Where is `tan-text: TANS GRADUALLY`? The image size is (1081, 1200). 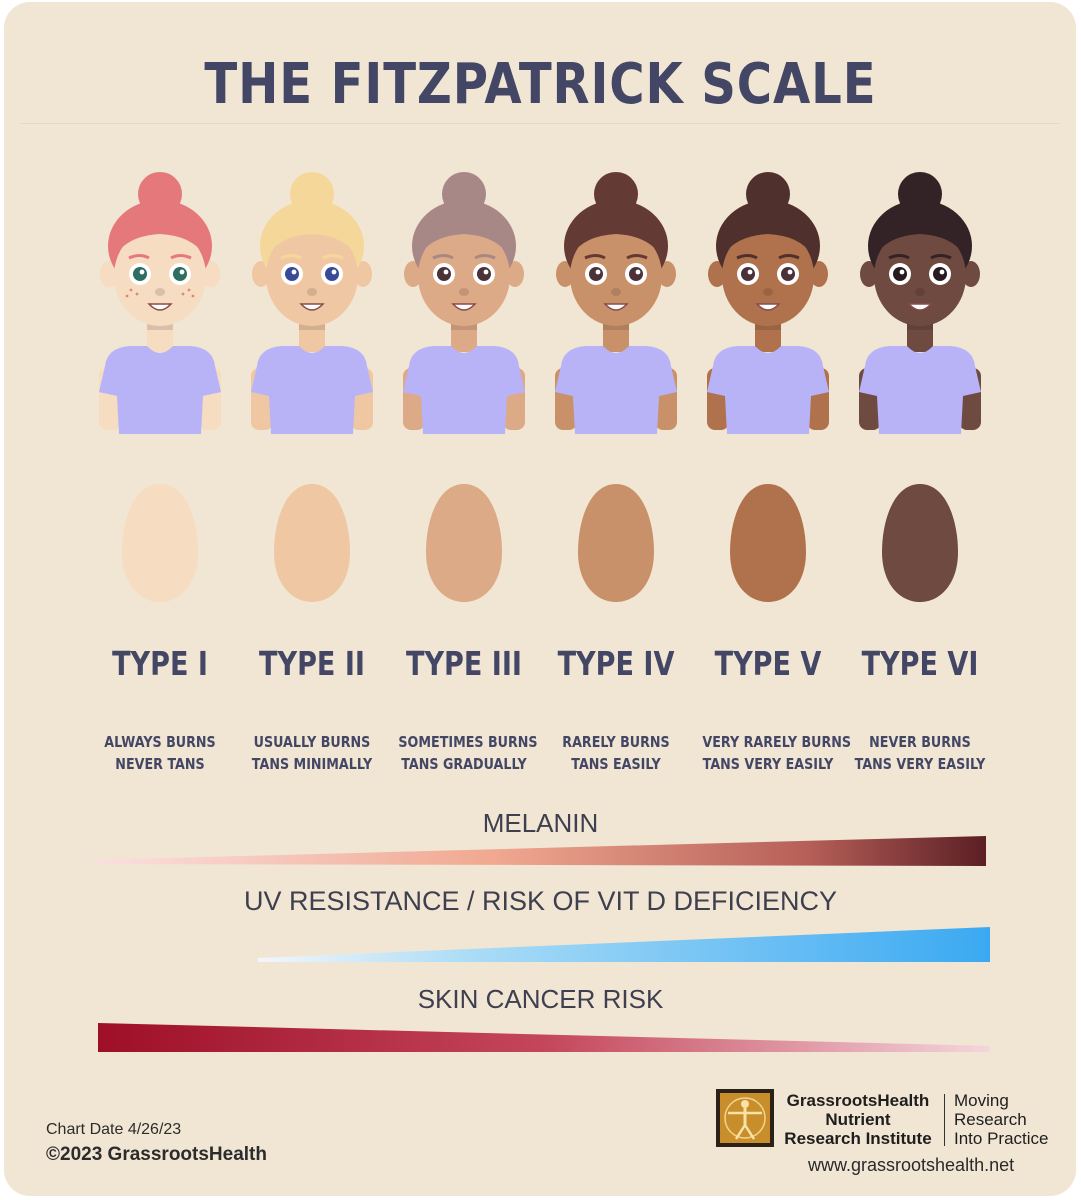 tan-text: TANS GRADUALLY is located at coordinates (464, 764).